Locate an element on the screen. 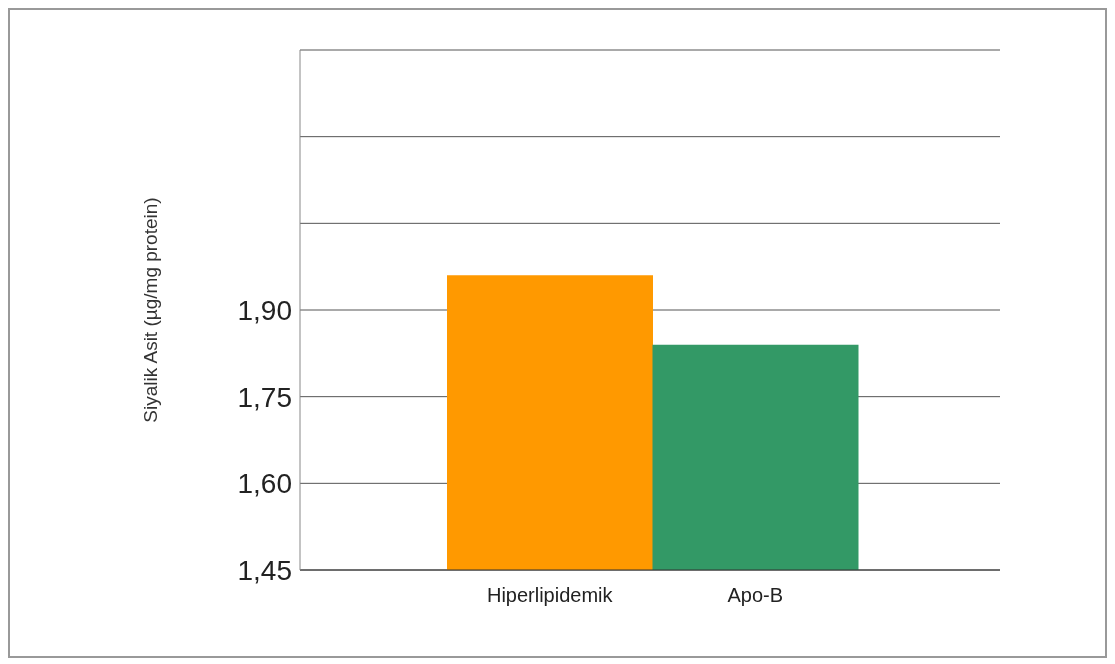 Image resolution: width=1115 pixels, height=664 pixels. x-tick-label: Apo-B is located at coordinates (755, 595).